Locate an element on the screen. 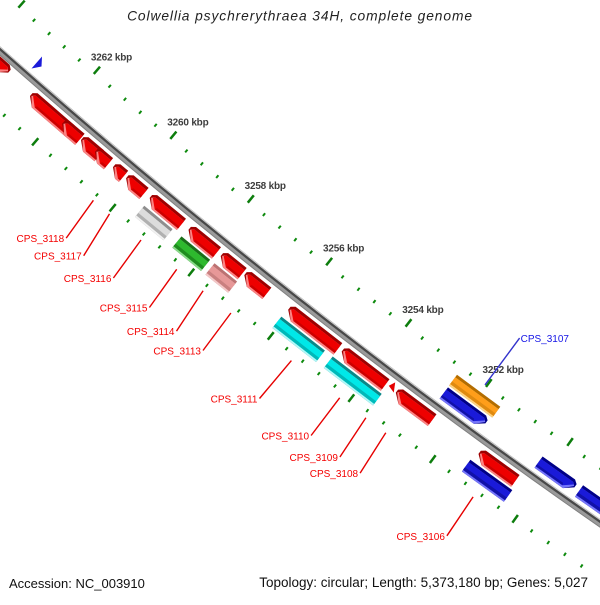 Image resolution: width=600 pixels, height=605 pixels. svg-text: CPS_3110 is located at coordinates (285, 437).